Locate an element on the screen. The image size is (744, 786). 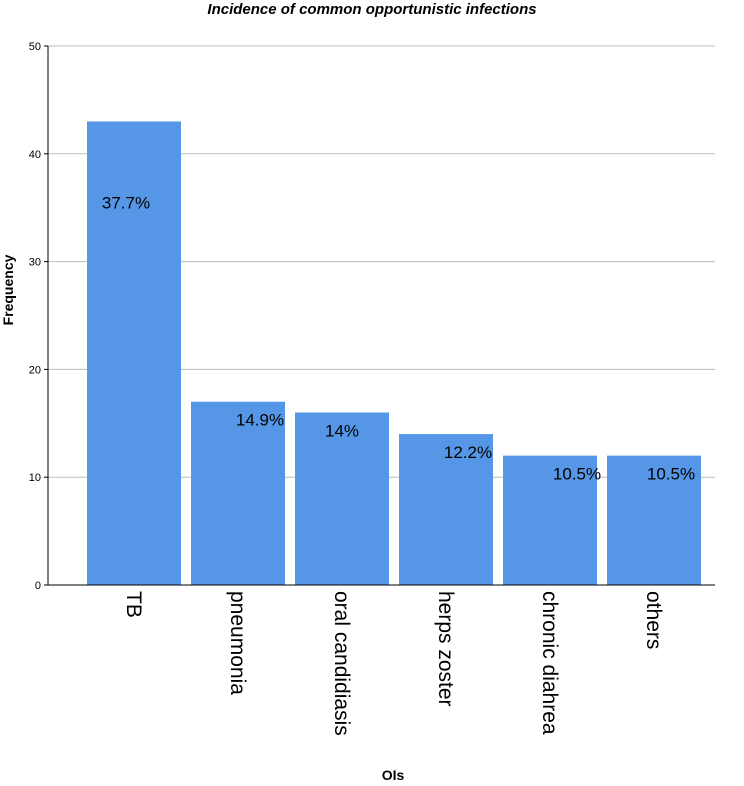
bar-data-label: 14.9% is located at coordinates (260, 420).